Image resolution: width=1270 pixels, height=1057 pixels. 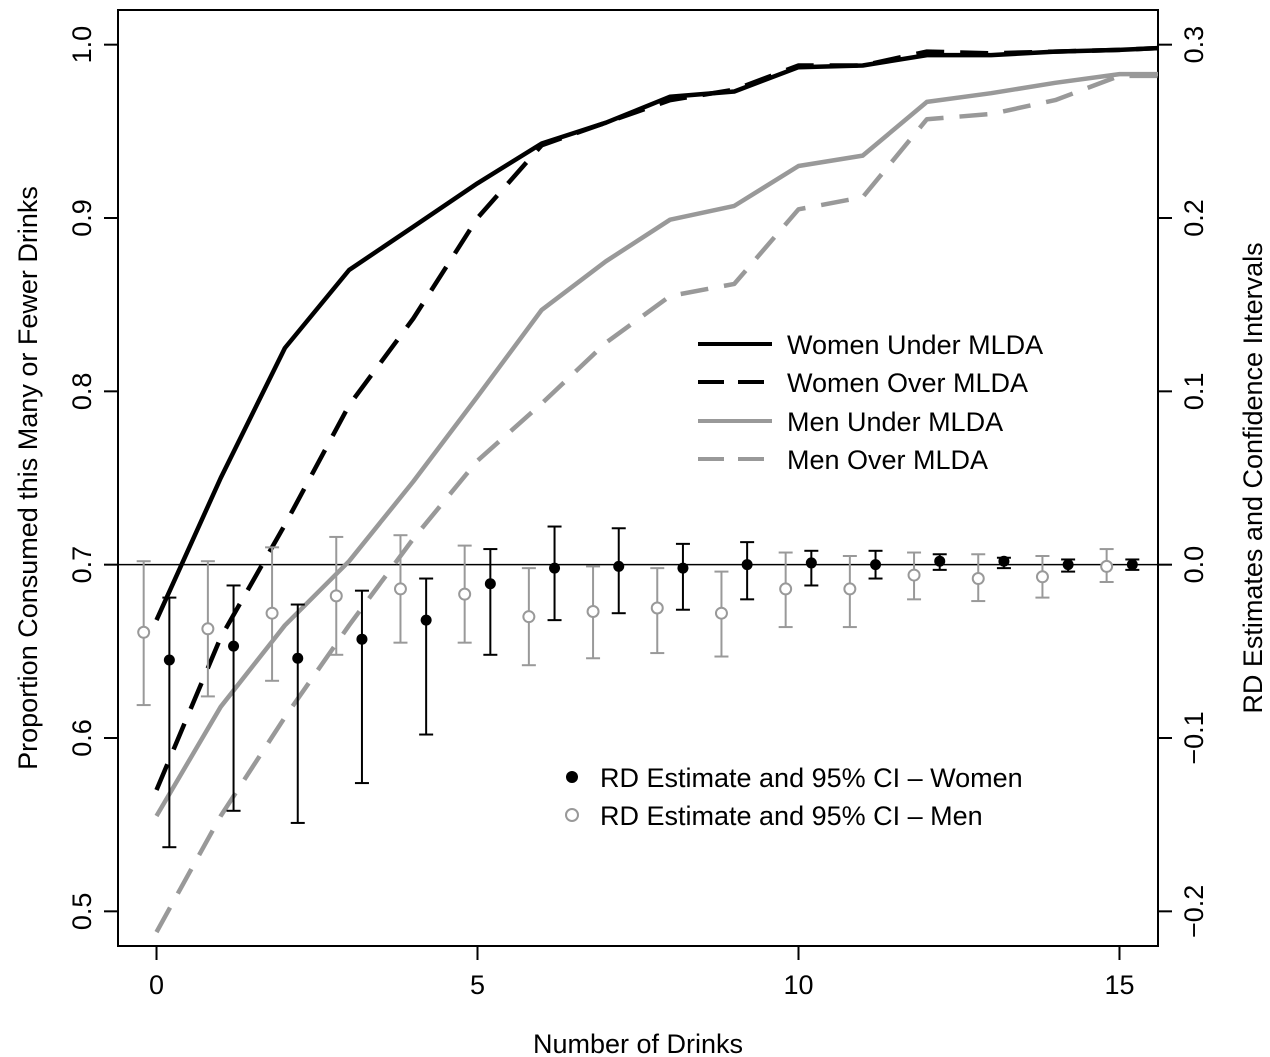 What do you see at coordinates (638, 1043) in the screenshot?
I see `x-axis-label: Number of Drinks` at bounding box center [638, 1043].